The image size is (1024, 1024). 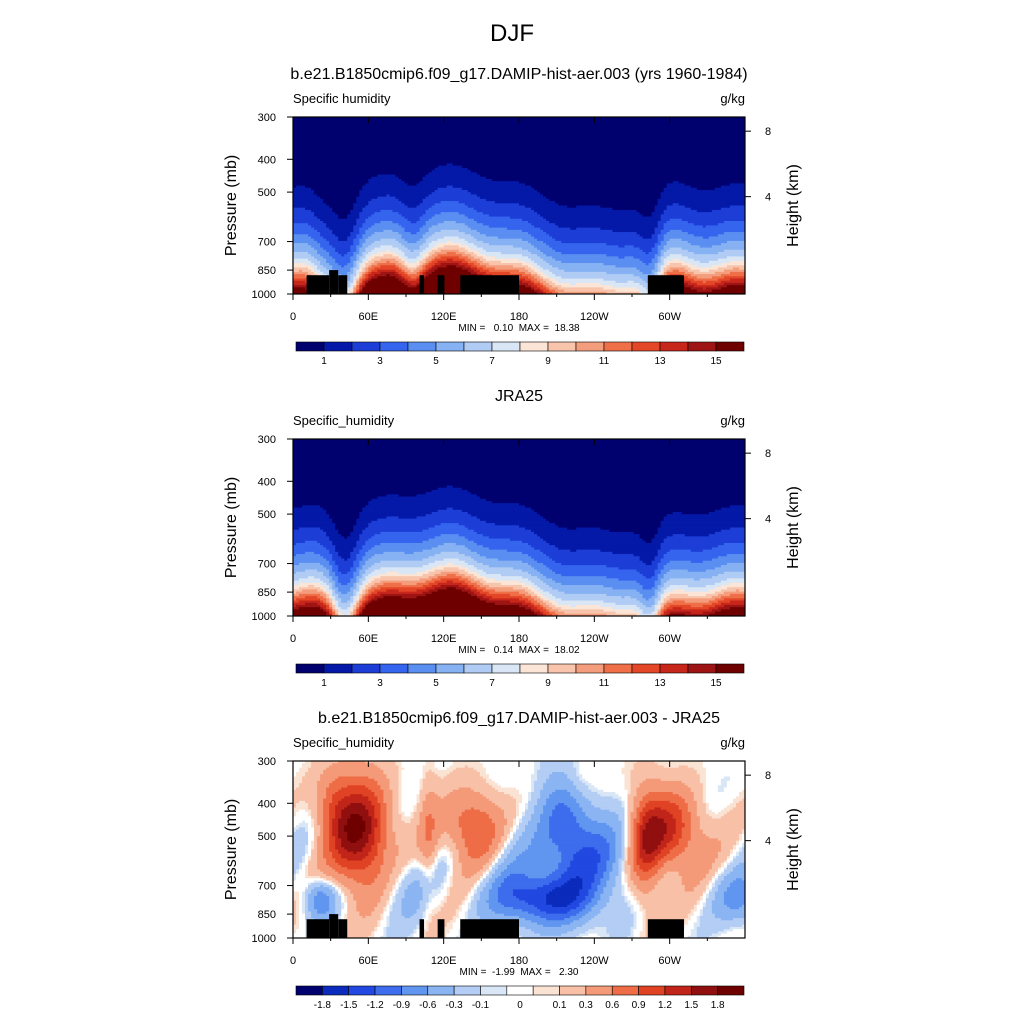 I want to click on colorbar-label: 1, so click(x=324, y=683).